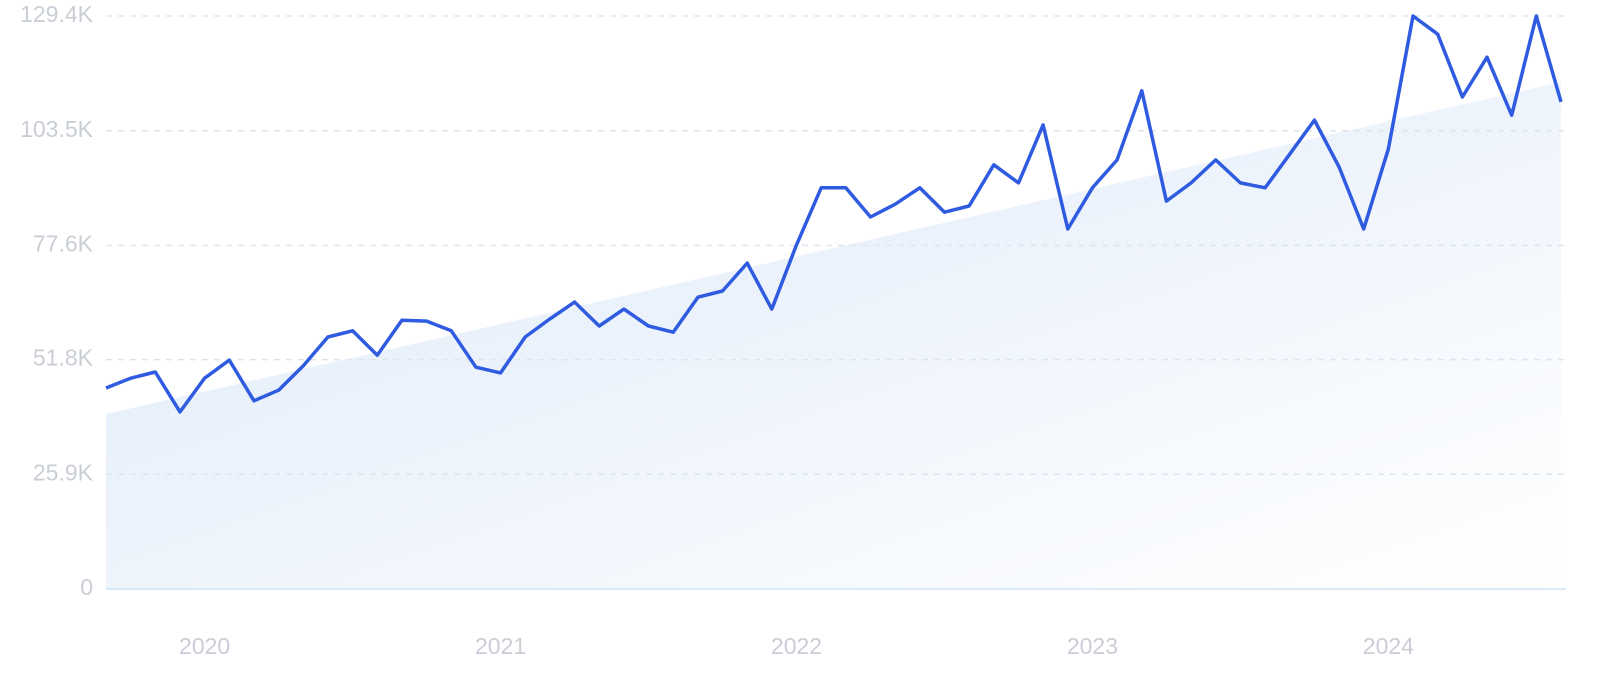 The width and height of the screenshot is (1618, 700). Describe the element at coordinates (204, 646) in the screenshot. I see `x-tick-label: 2020` at that location.